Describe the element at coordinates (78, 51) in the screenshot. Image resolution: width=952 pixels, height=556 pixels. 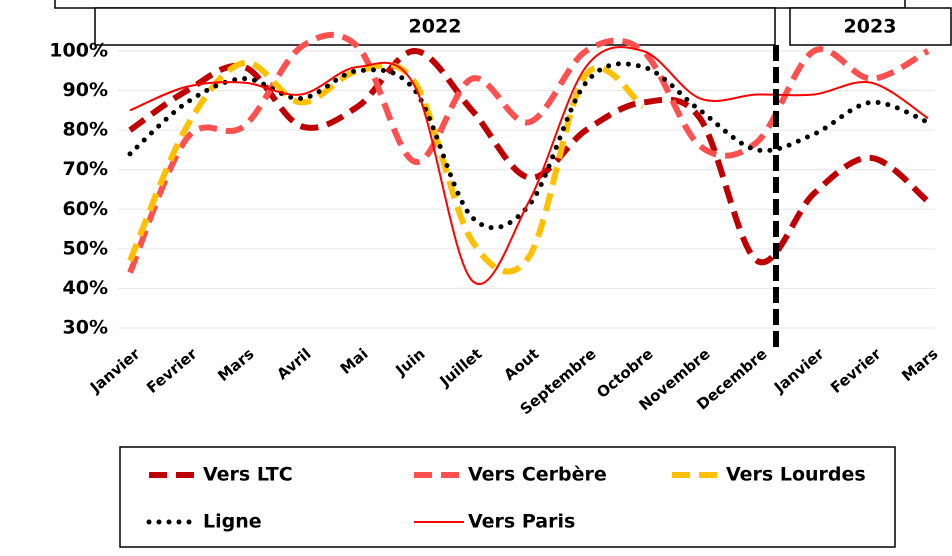
I see `y-tick-label: 100%` at that location.